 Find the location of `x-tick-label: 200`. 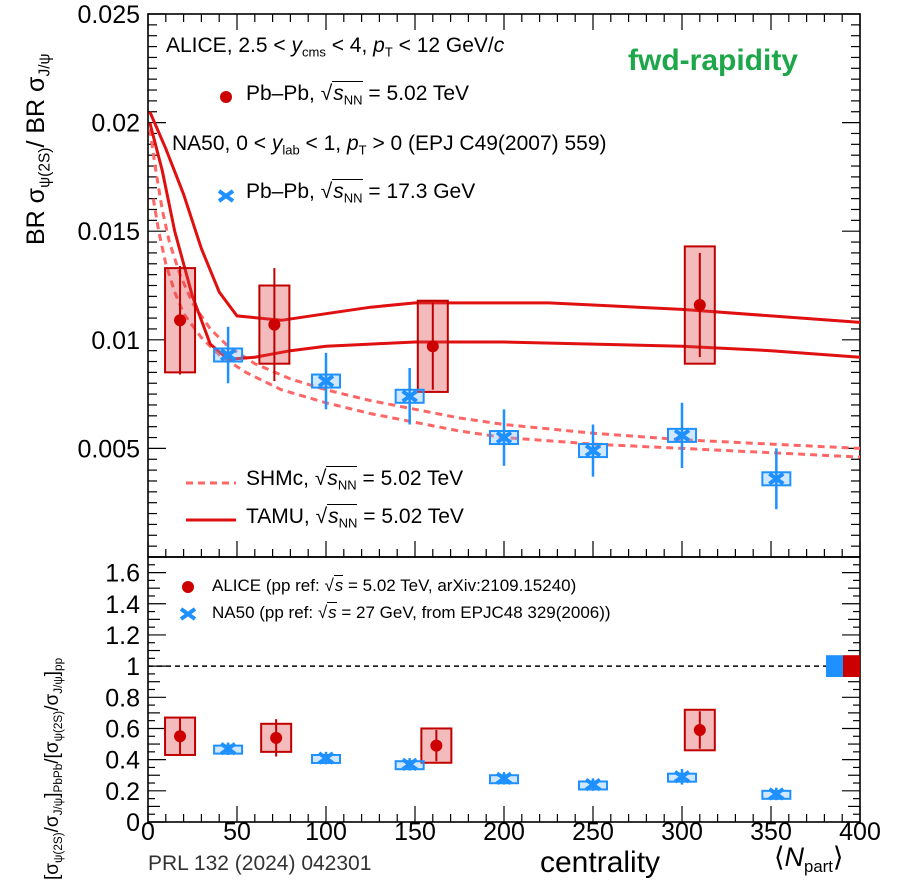

x-tick-label: 200 is located at coordinates (504, 832).